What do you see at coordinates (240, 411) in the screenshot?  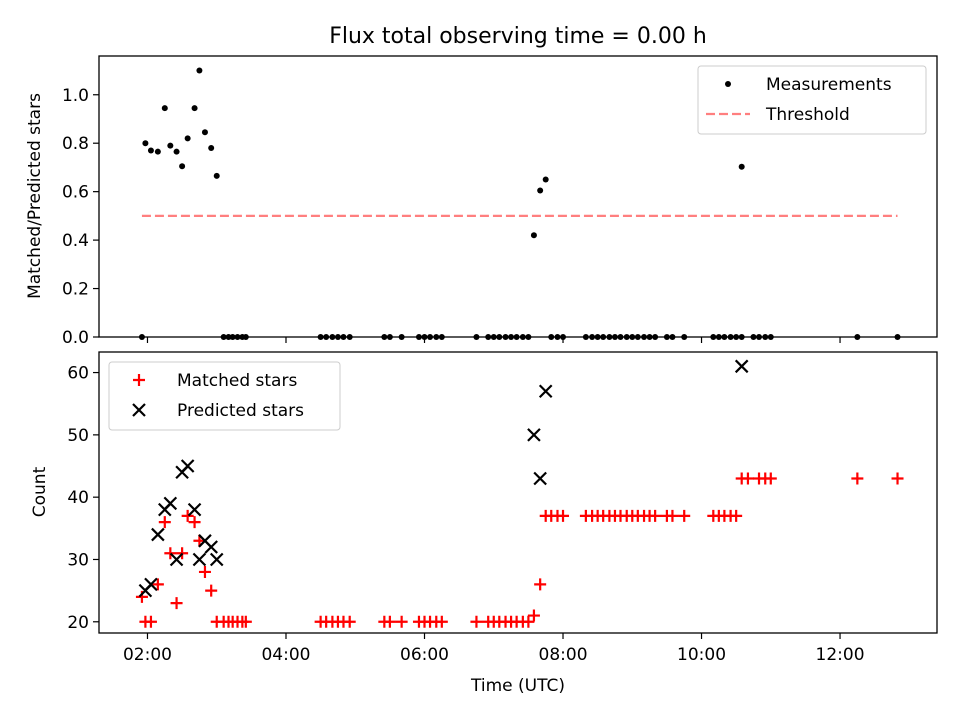 I see `predicted-stars-legend-label: Predicted stars` at bounding box center [240, 411].